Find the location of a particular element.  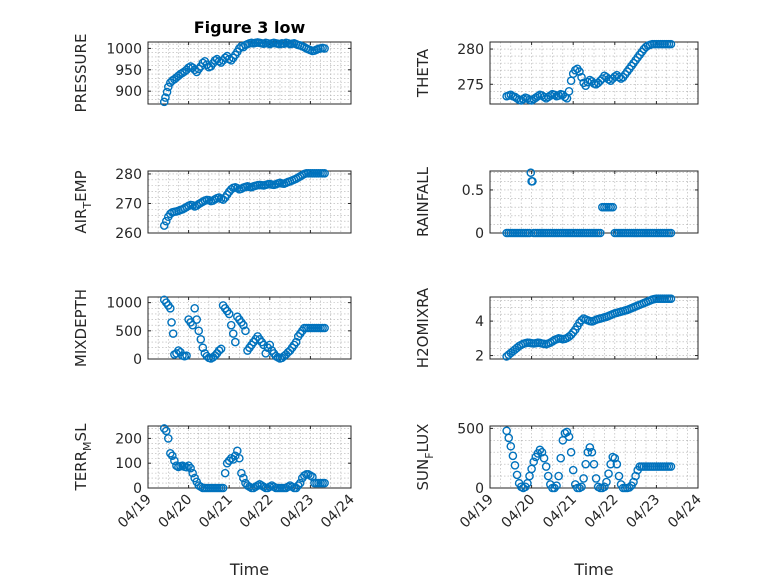

subplot-rainfall: 0 0.5 RAINFALL is located at coordinates (556, 204).